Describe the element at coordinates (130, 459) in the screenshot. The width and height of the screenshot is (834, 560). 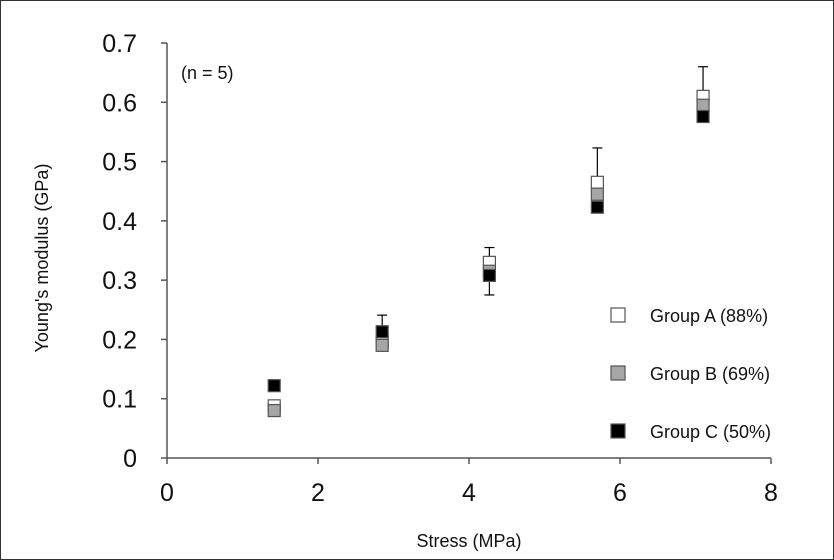
I see `y-tick-label: 0` at that location.